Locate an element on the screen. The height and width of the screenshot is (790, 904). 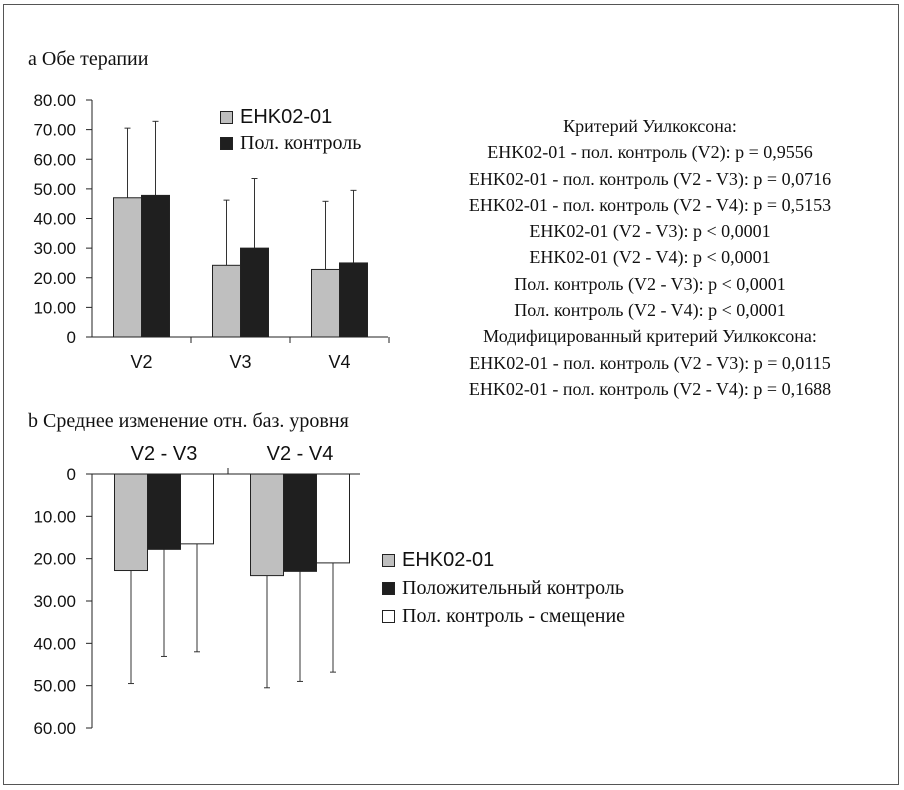
panel-a-legend: EHK02-01 Пол. контроль is located at coordinates (290, 130).